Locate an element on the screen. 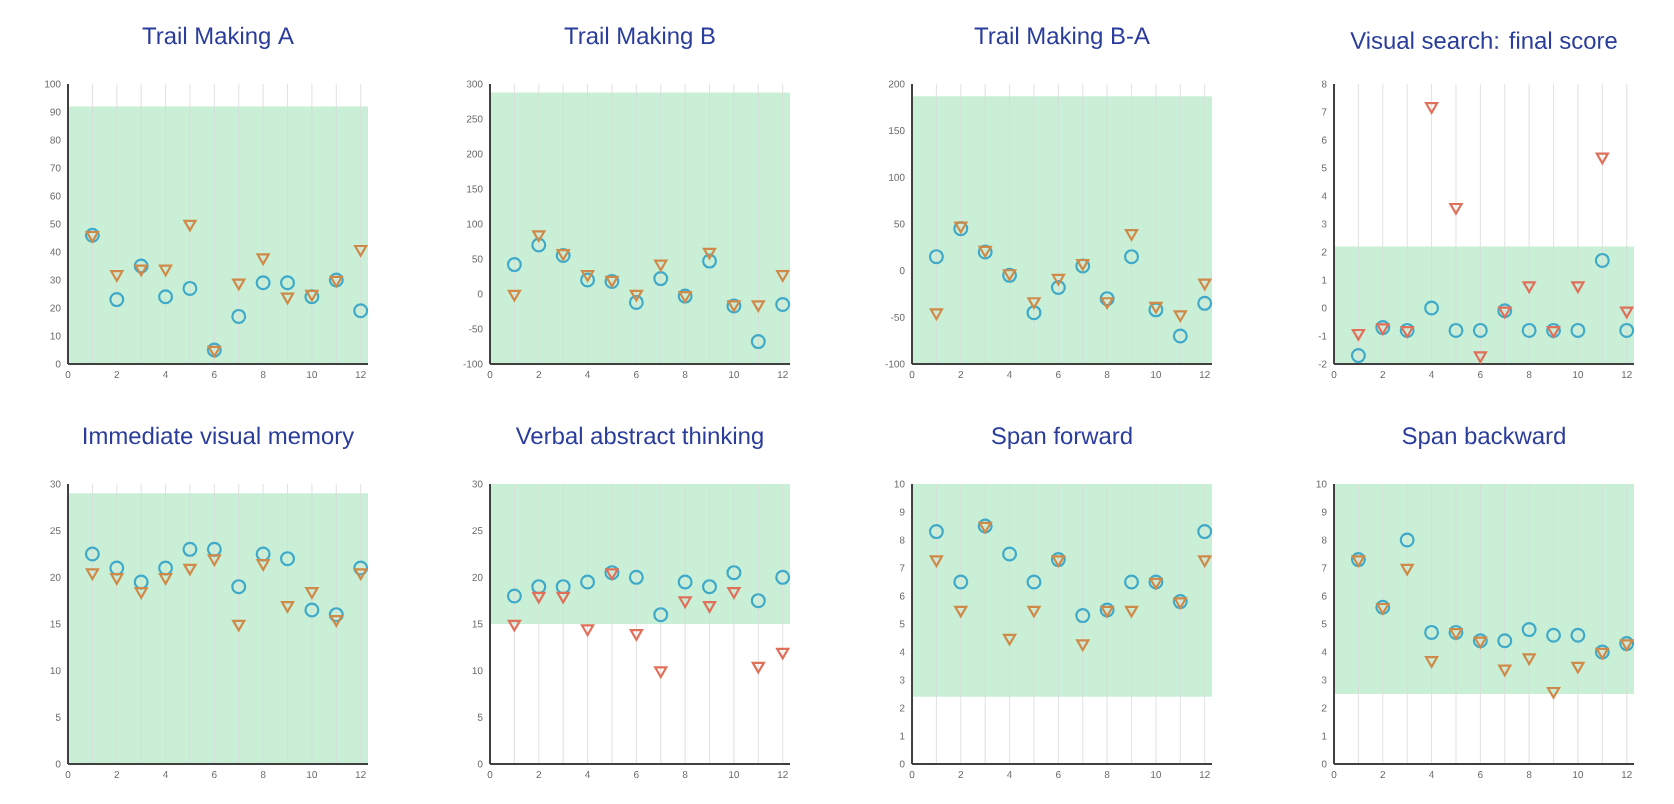 The image size is (1674, 804). chart-title: Verbal abstract thinking is located at coordinates (639, 438).